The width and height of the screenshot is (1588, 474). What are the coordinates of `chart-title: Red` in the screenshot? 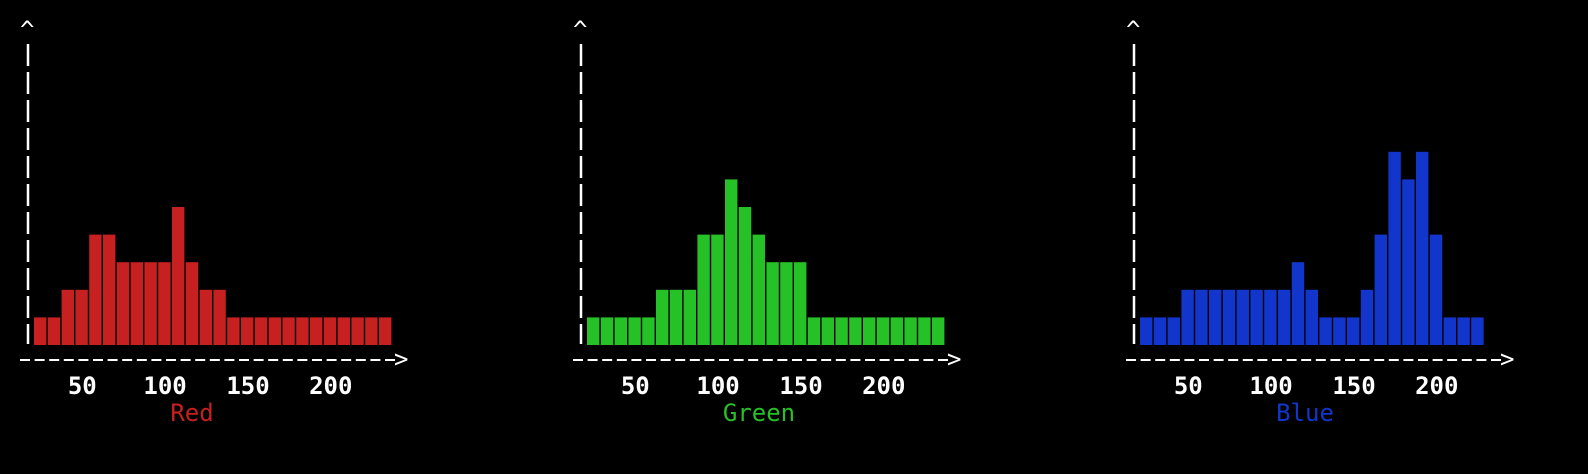 It's located at (191, 413).